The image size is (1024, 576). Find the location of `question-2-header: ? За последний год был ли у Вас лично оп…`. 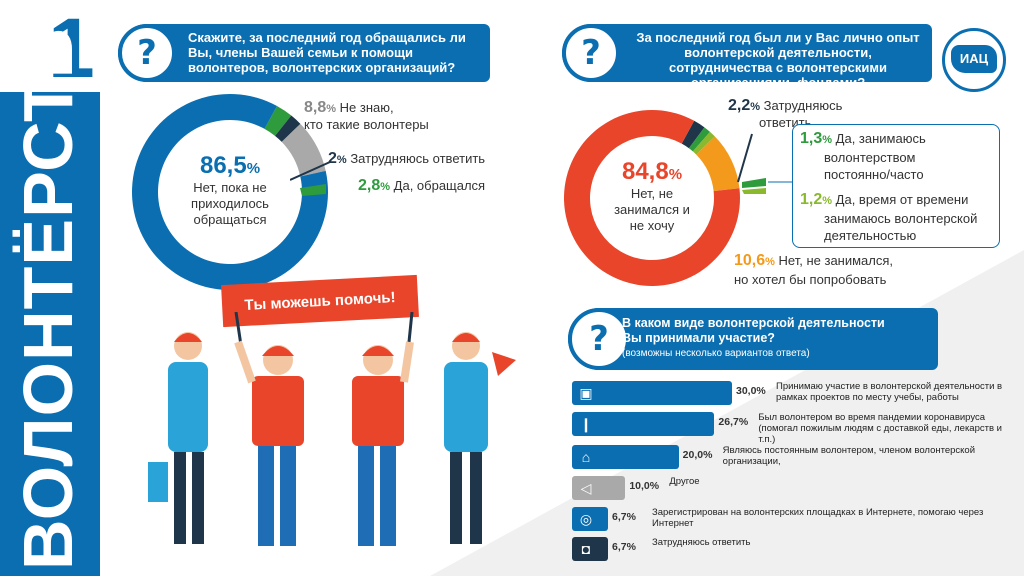

question-2-header: ? За последний год был ли у Вас лично оп… is located at coordinates (747, 57).